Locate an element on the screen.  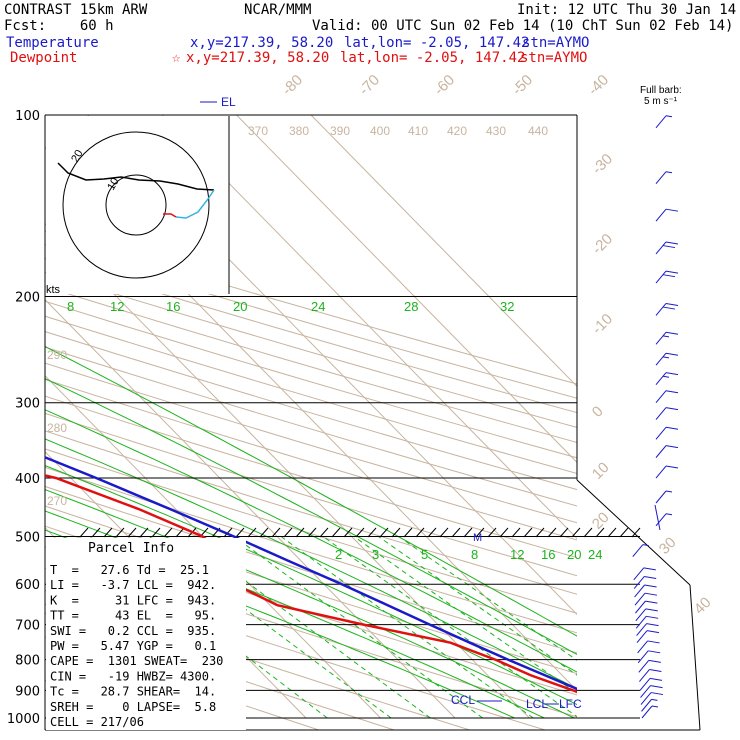
theta-e-label: 380 is located at coordinates (299, 131).